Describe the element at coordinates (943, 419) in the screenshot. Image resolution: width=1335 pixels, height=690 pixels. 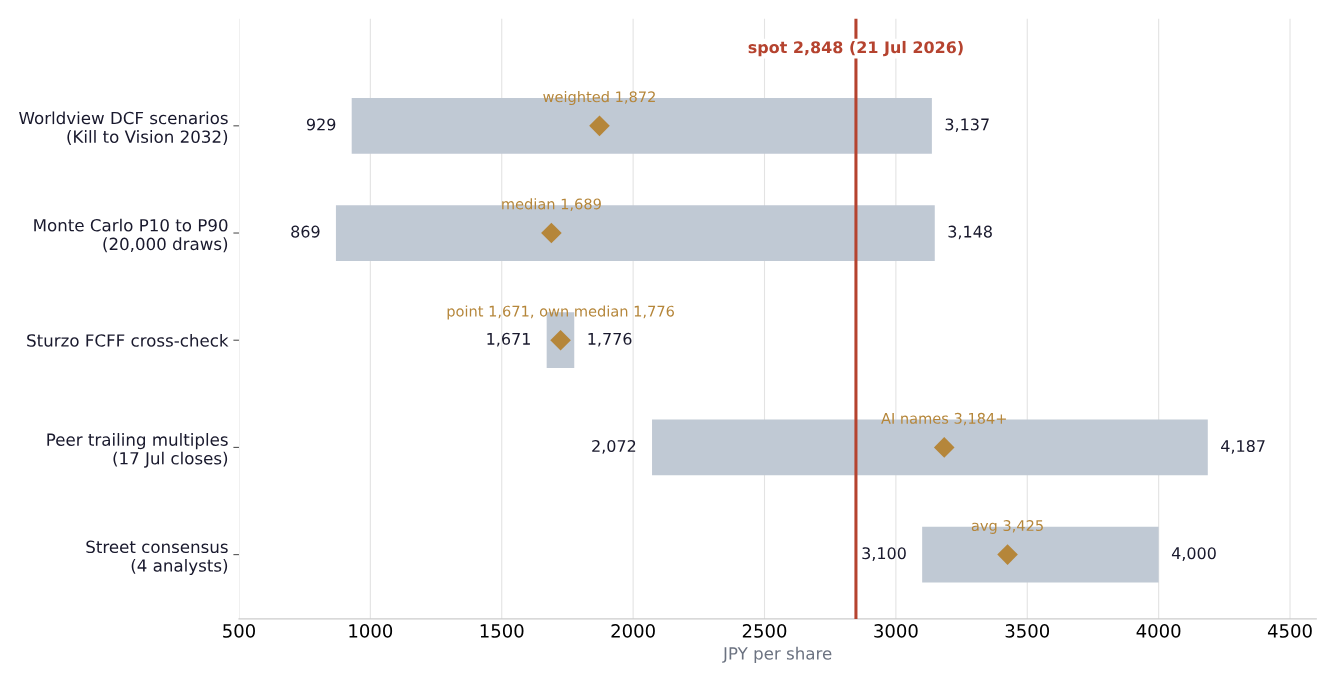
I see `annotation: AI names 3,184+` at that location.